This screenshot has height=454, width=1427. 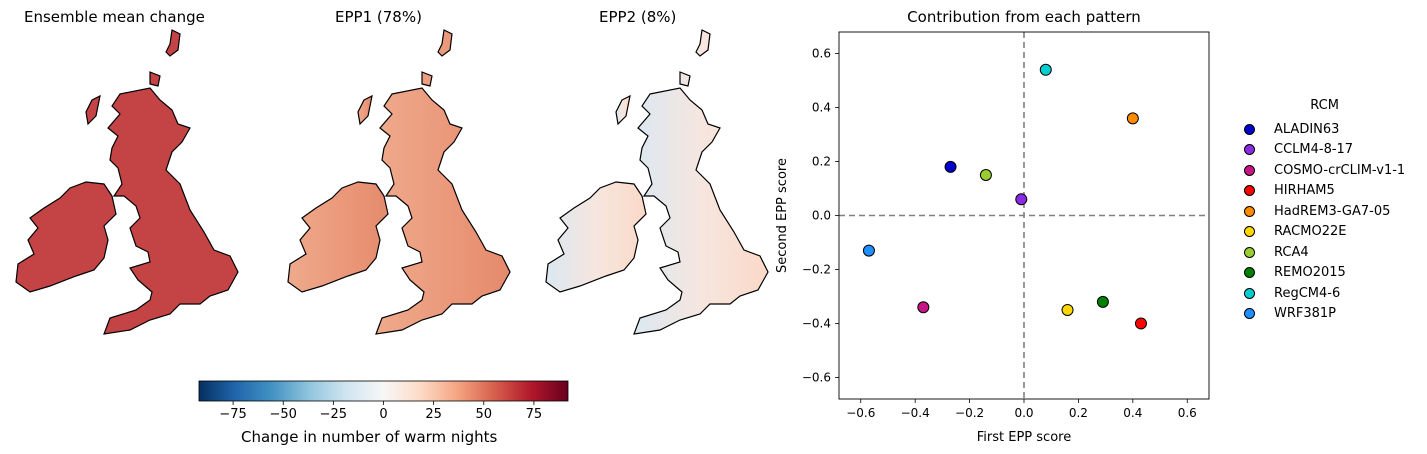 I want to click on legend-label: RCA4, so click(x=1291, y=252).